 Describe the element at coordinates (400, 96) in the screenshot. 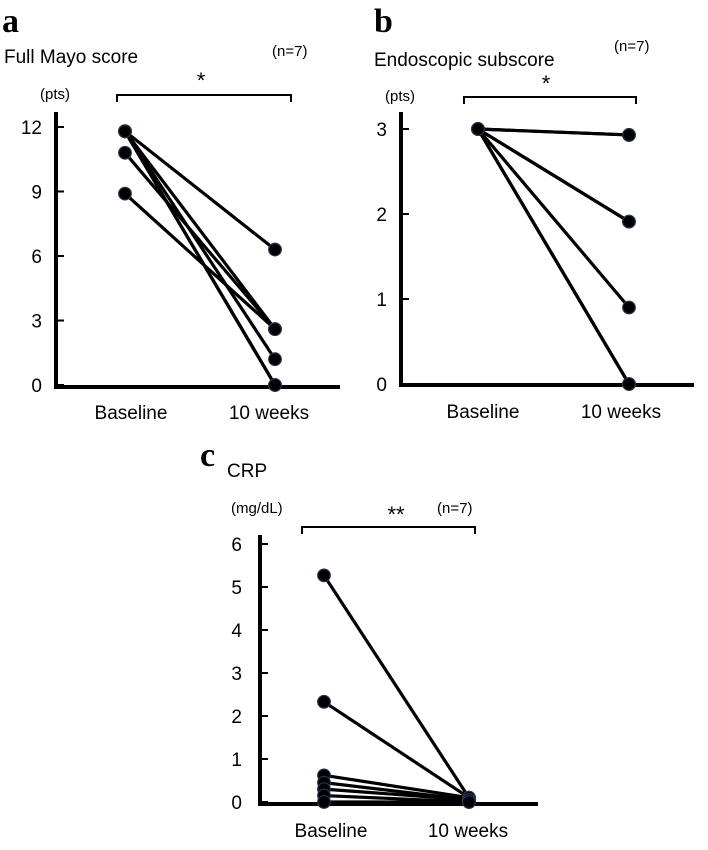

I see `panel-b-unit-label: (pts)` at that location.